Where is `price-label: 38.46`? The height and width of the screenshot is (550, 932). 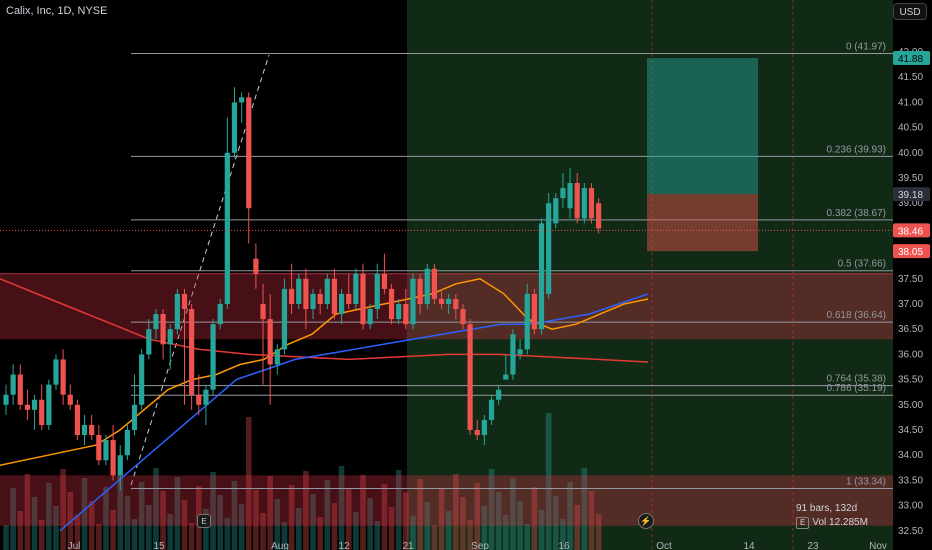
price-label: 38.46 is located at coordinates (910, 231).